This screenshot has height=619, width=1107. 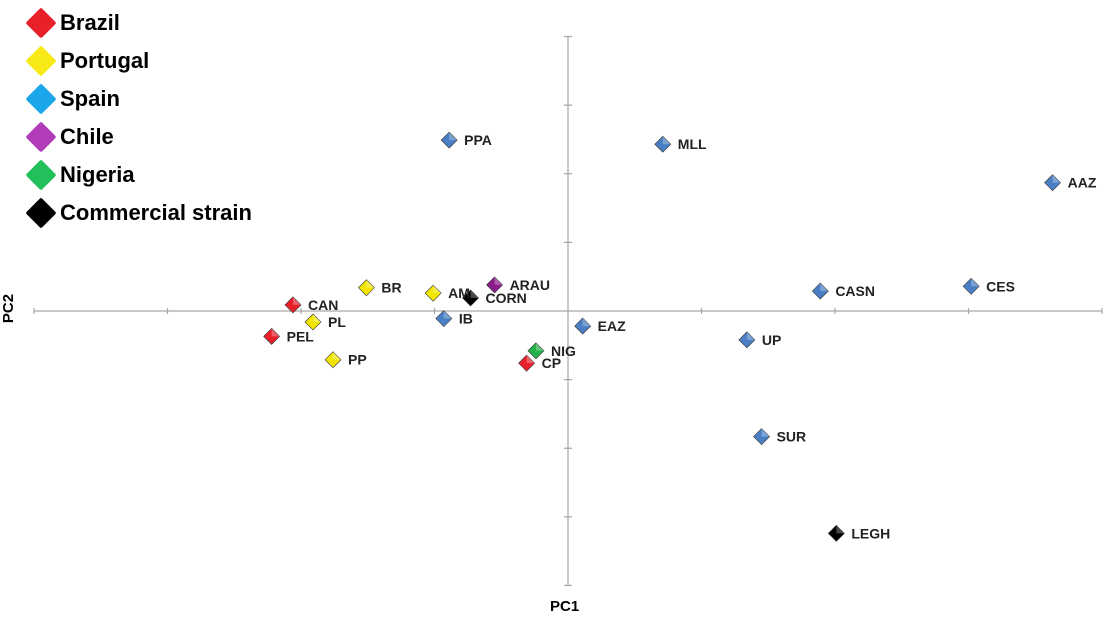 I want to click on point-label-br: BR, so click(x=391, y=288).